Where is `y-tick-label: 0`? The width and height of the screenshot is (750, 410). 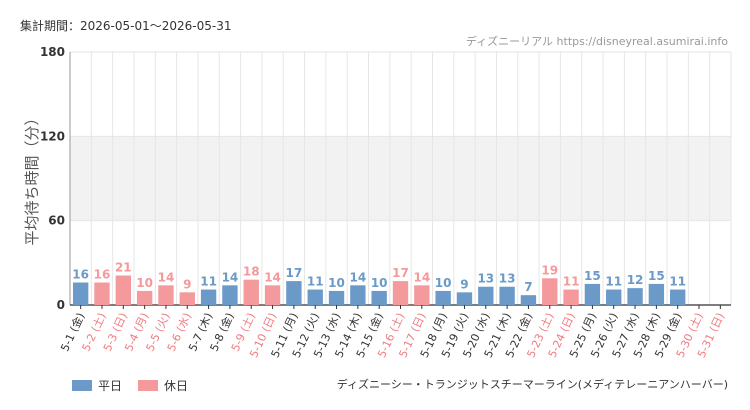 y-tick-label: 0 is located at coordinates (61, 305).